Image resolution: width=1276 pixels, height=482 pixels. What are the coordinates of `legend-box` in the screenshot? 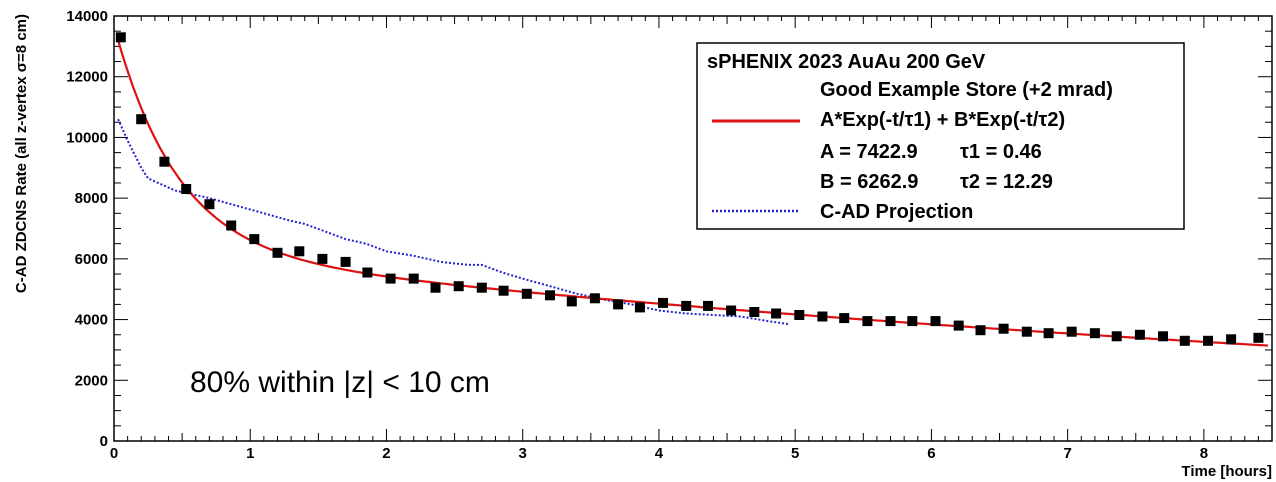 It's located at (940, 136).